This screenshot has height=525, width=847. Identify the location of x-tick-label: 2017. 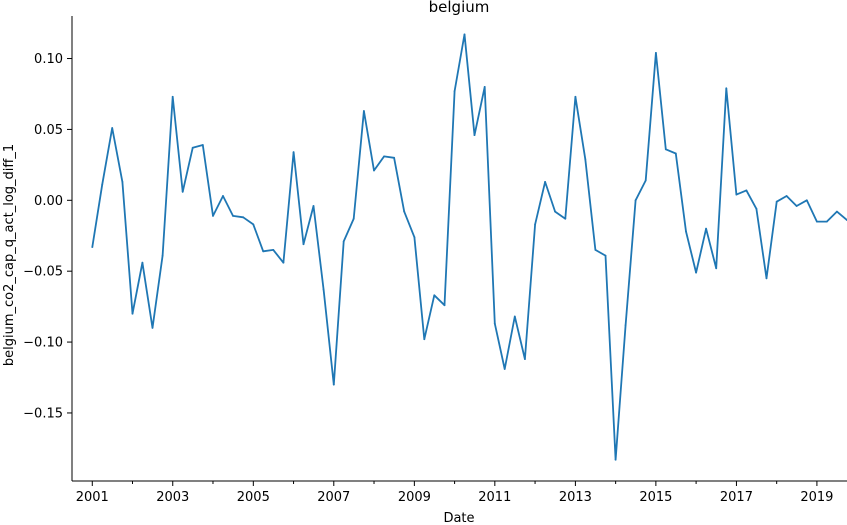
(736, 497).